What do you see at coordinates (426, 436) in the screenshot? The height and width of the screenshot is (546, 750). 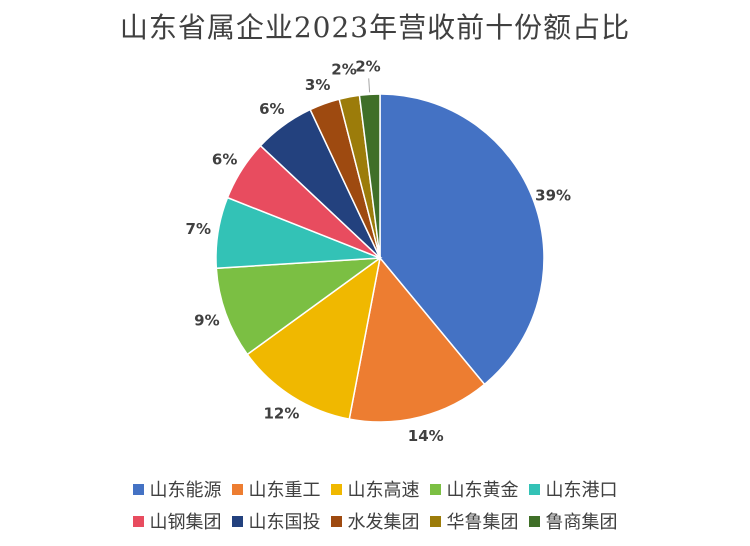 I see `data-label: 14%` at bounding box center [426, 436].